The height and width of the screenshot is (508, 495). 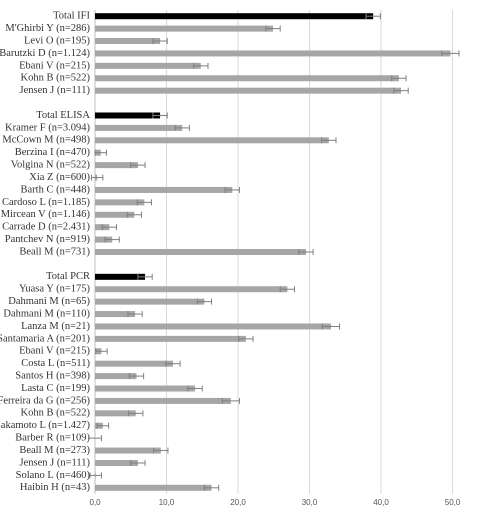 What do you see at coordinates (47, 127) in the screenshot?
I see `y-tick-label: Kramer F (n=3.094)` at bounding box center [47, 127].